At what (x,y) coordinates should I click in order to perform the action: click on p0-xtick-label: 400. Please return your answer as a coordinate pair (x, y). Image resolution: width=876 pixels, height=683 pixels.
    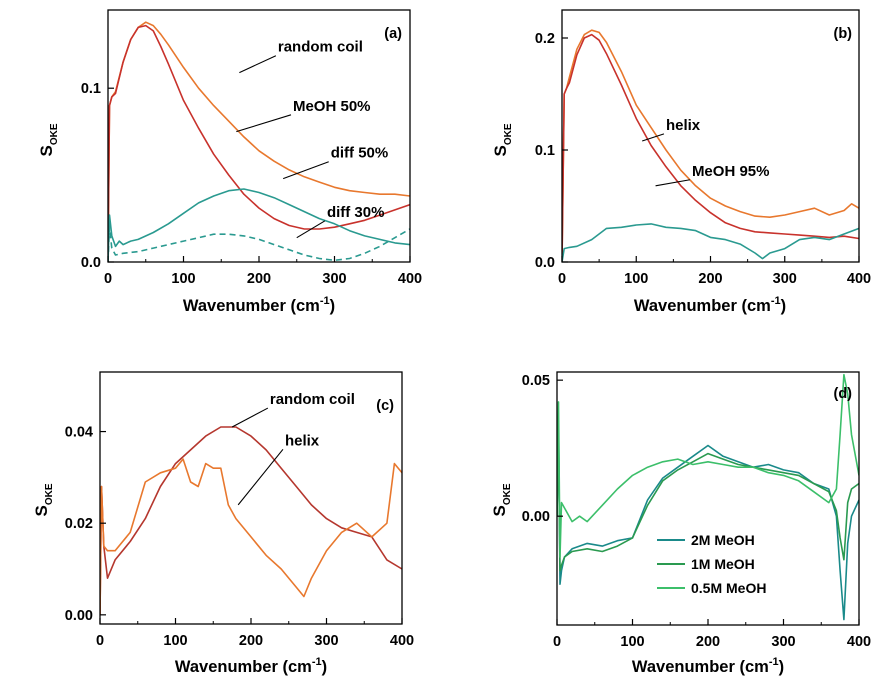
    Looking at the image, I should click on (410, 279).